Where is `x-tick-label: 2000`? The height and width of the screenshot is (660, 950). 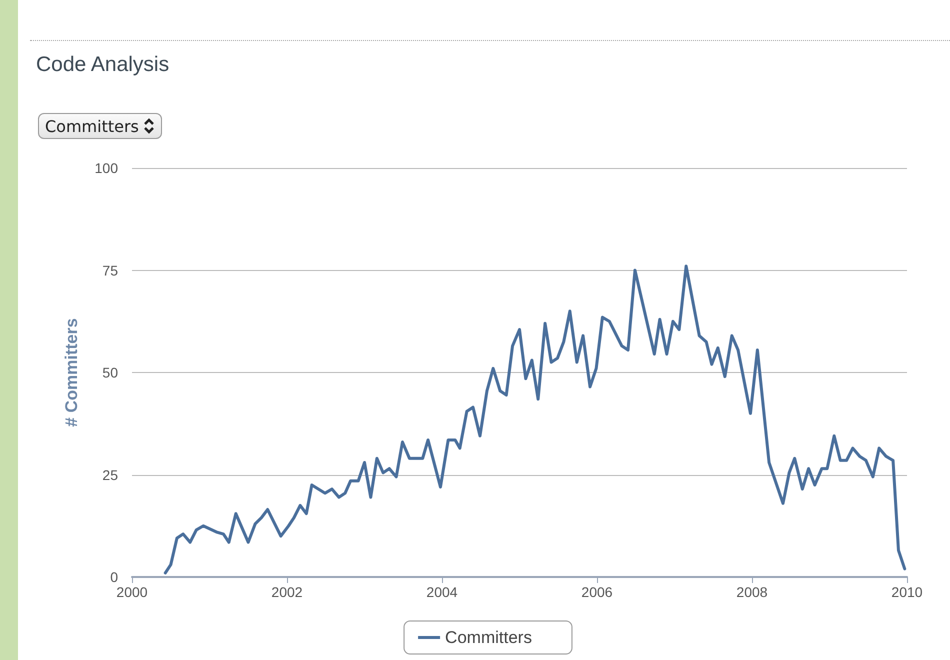 x-tick-label: 2000 is located at coordinates (132, 592).